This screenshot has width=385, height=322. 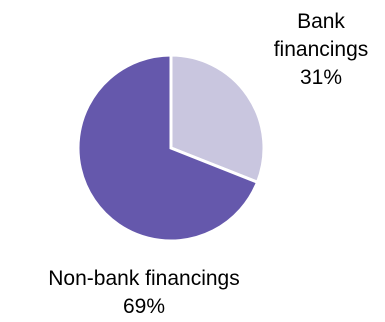 I want to click on slice-label-bank: Bank financings 31%, so click(x=321, y=49).